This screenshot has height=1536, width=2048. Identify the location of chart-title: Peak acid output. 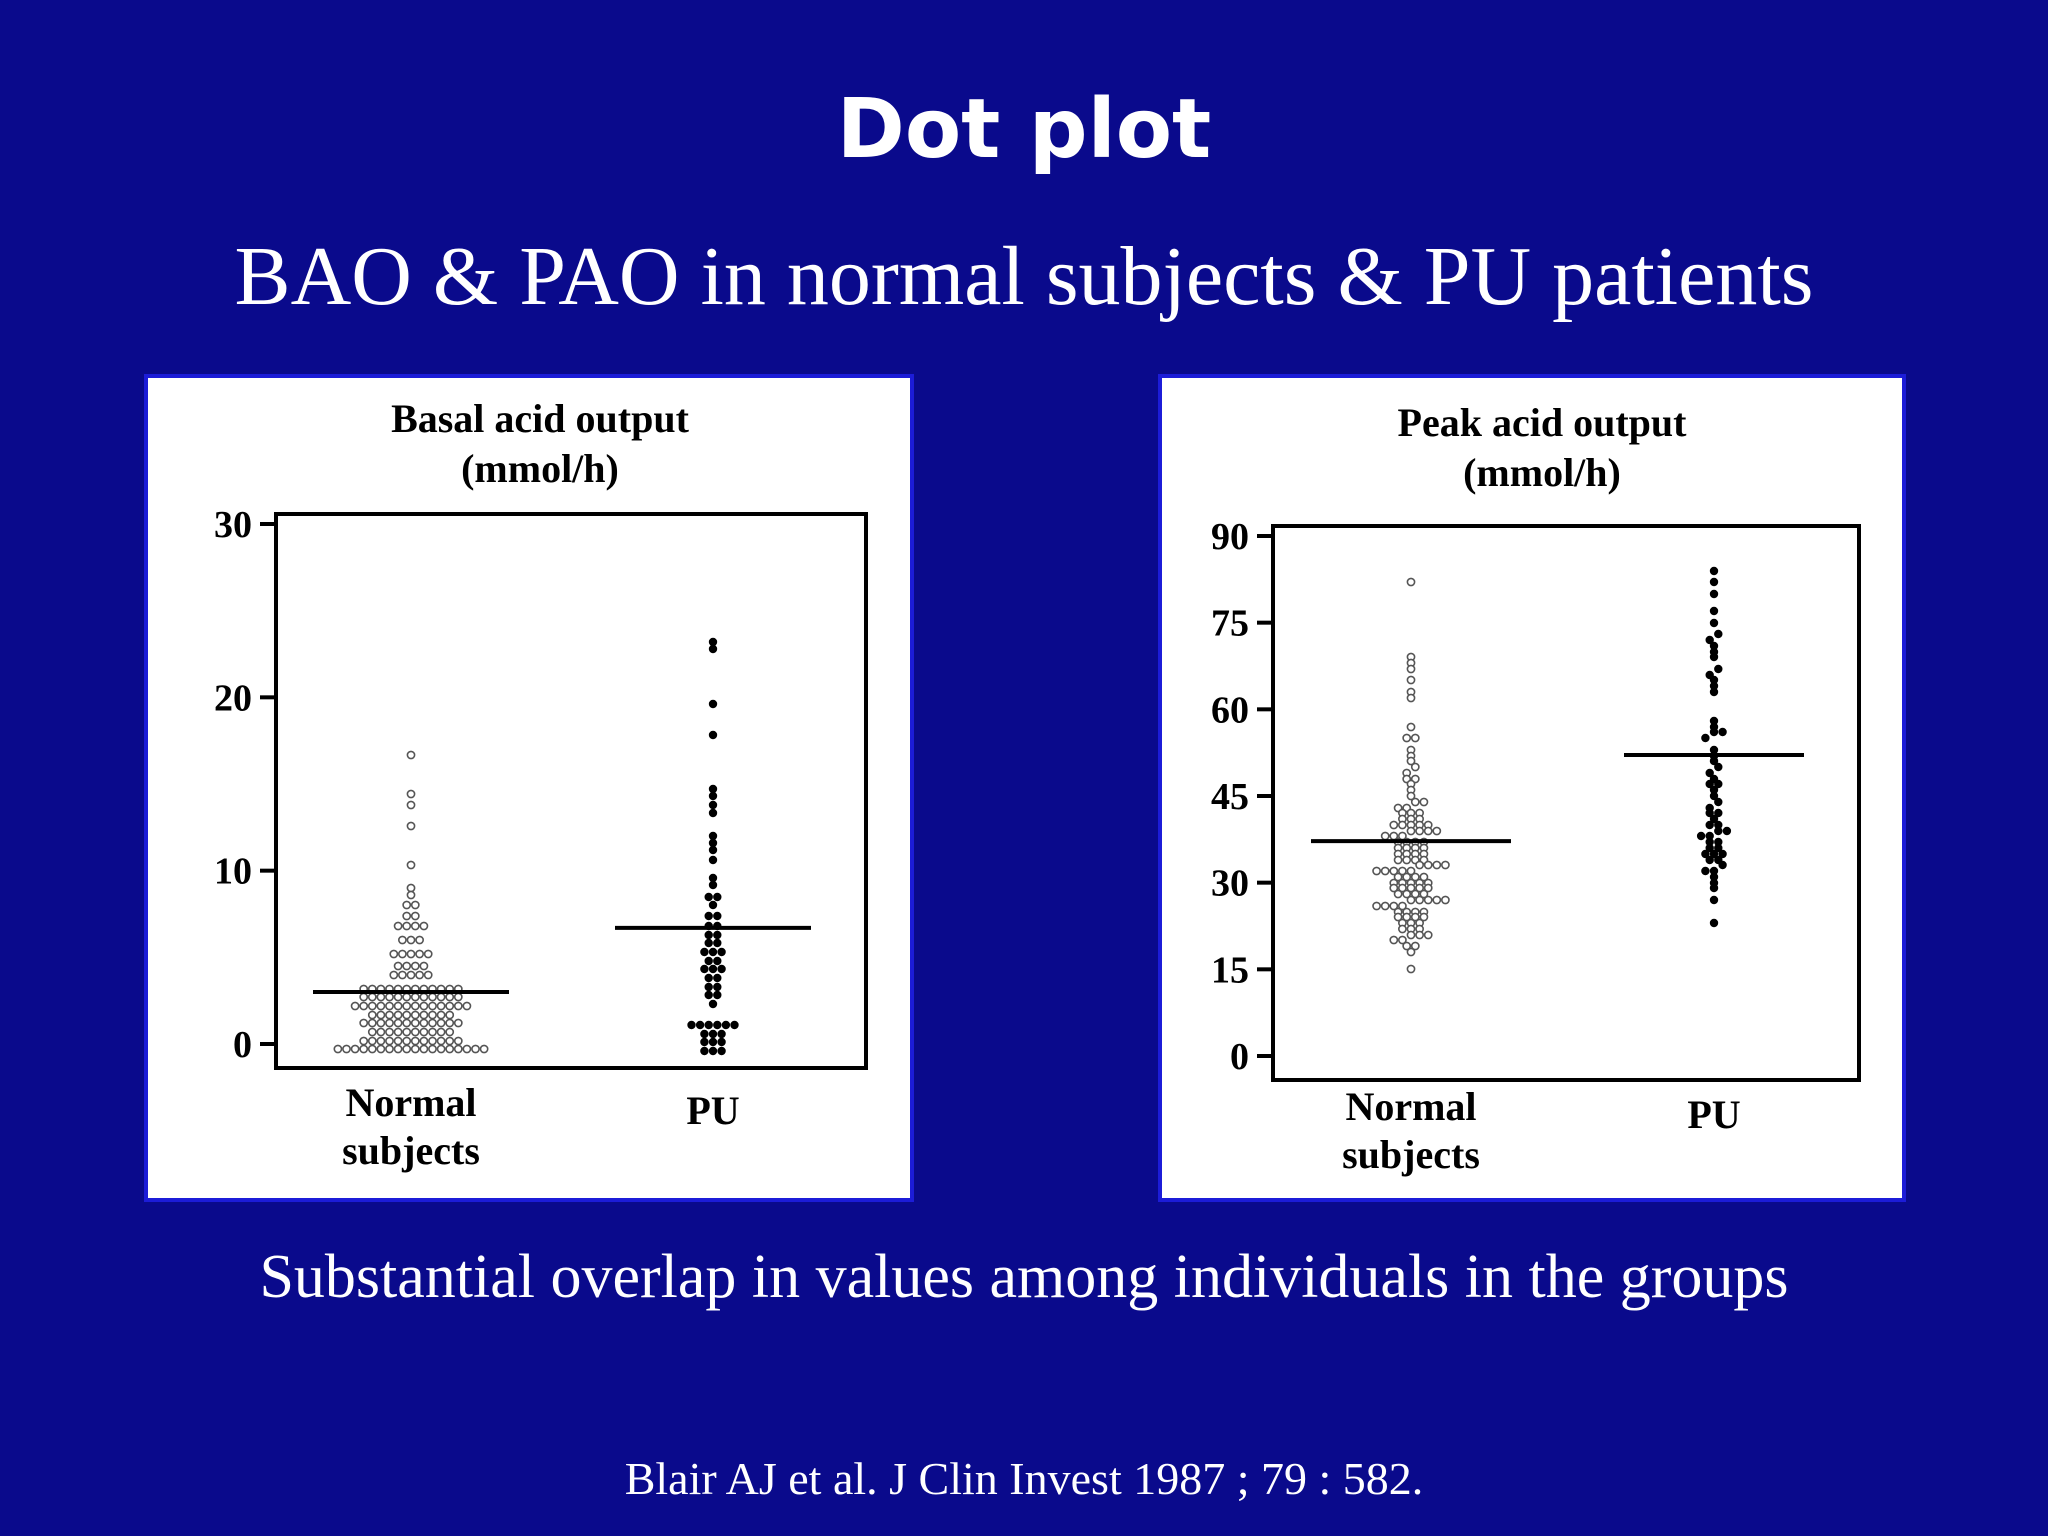
(1543, 422).